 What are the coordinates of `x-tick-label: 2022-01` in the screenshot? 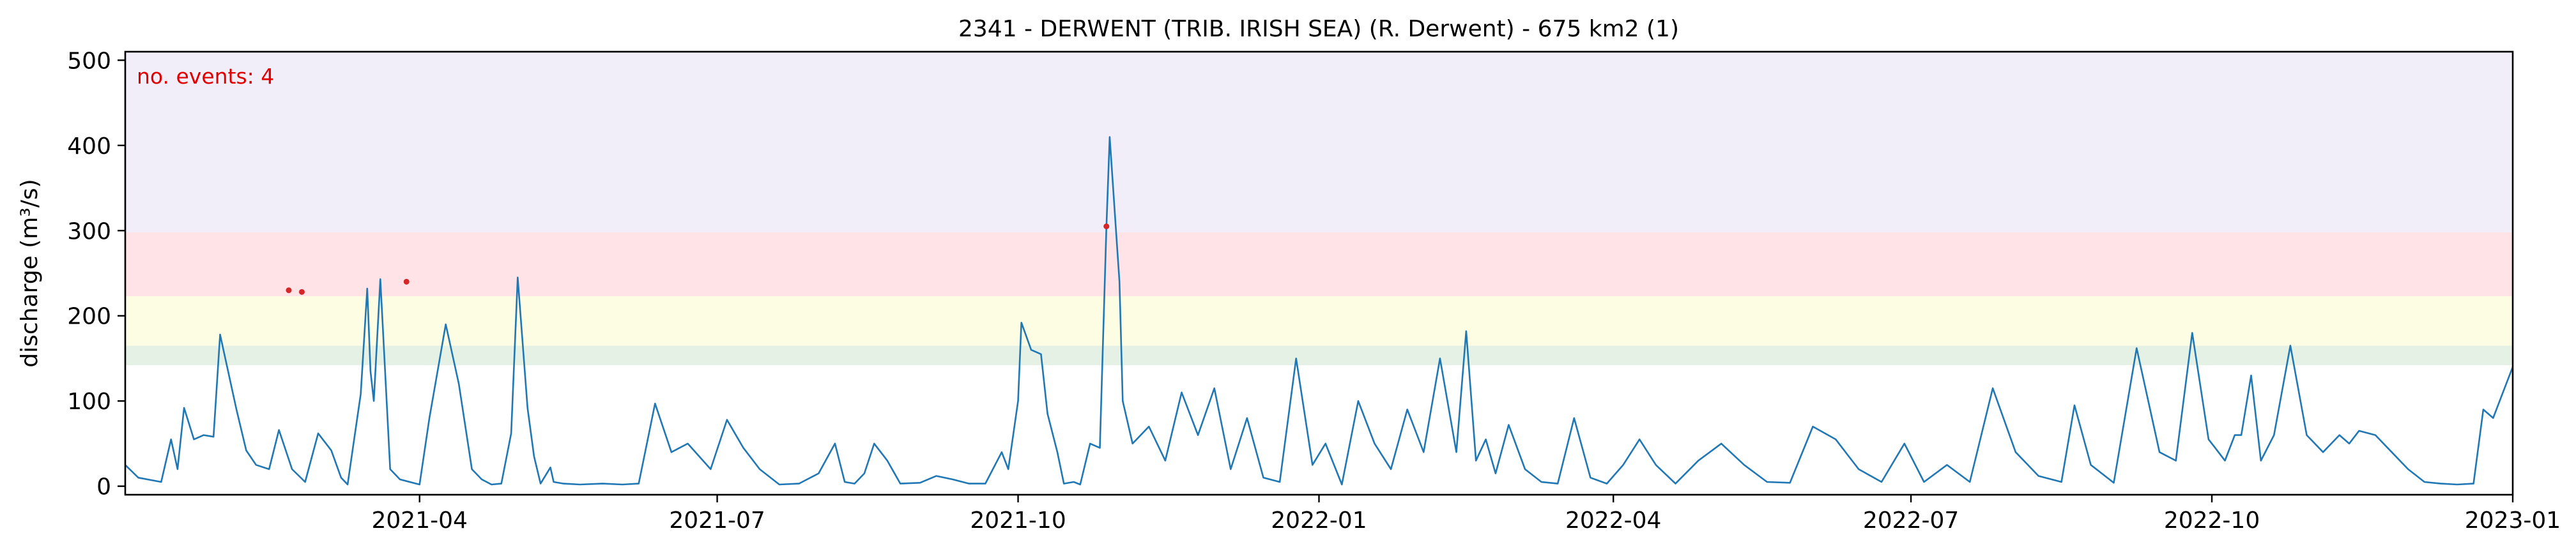 It's located at (1319, 520).